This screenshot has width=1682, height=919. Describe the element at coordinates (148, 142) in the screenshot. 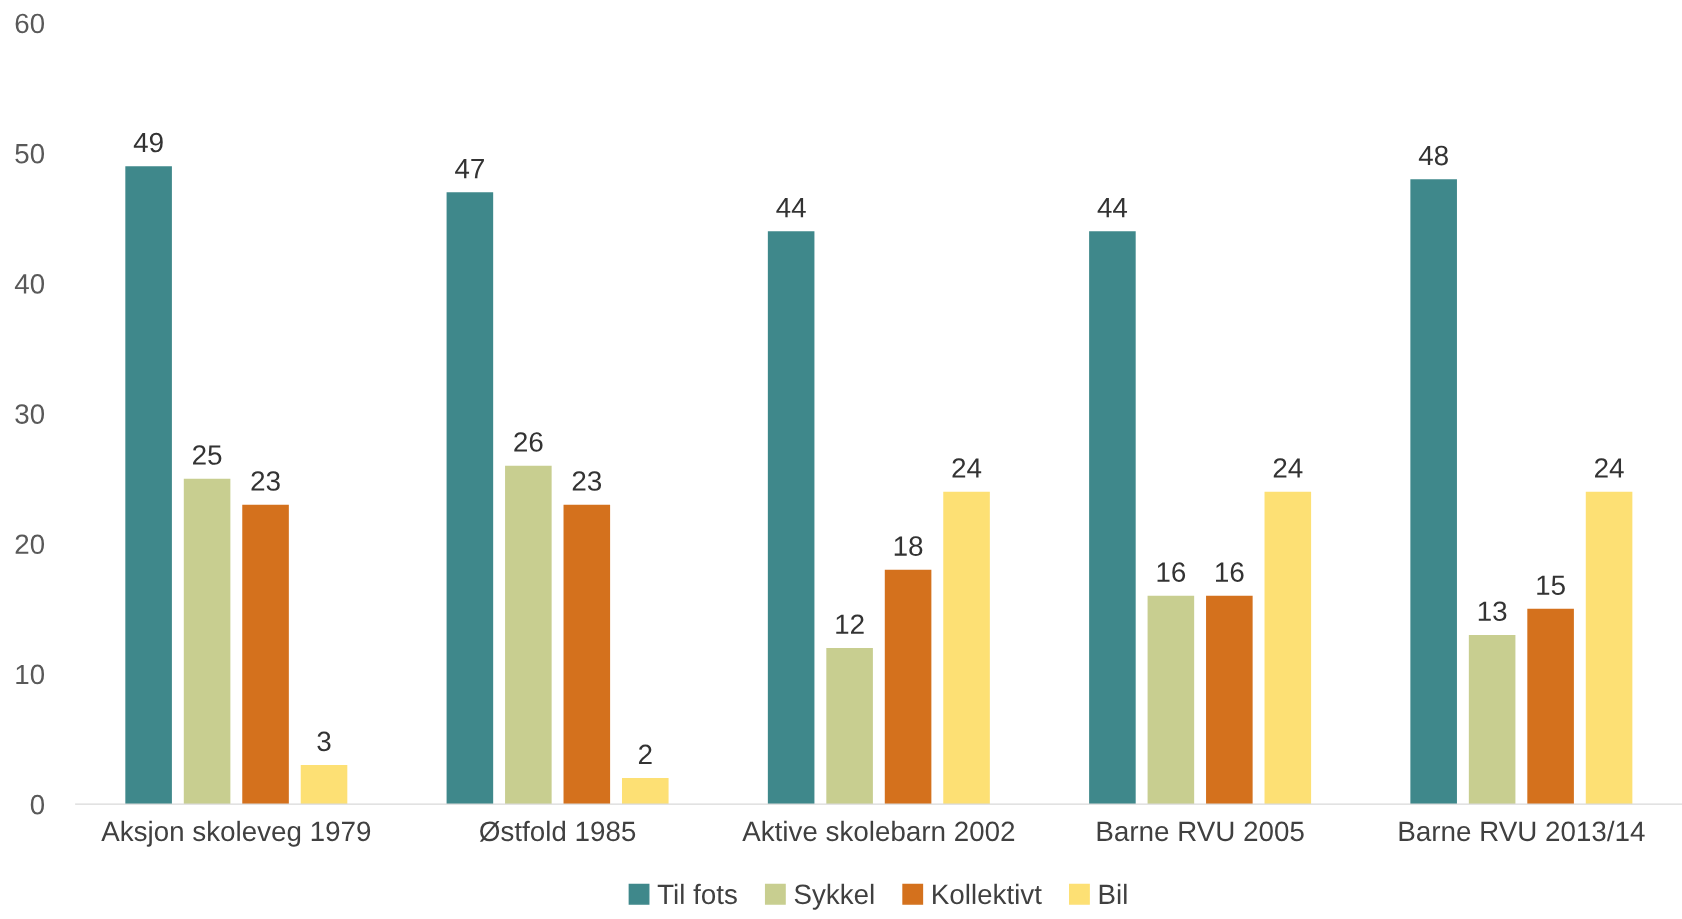

I see `data-label: 49` at that location.